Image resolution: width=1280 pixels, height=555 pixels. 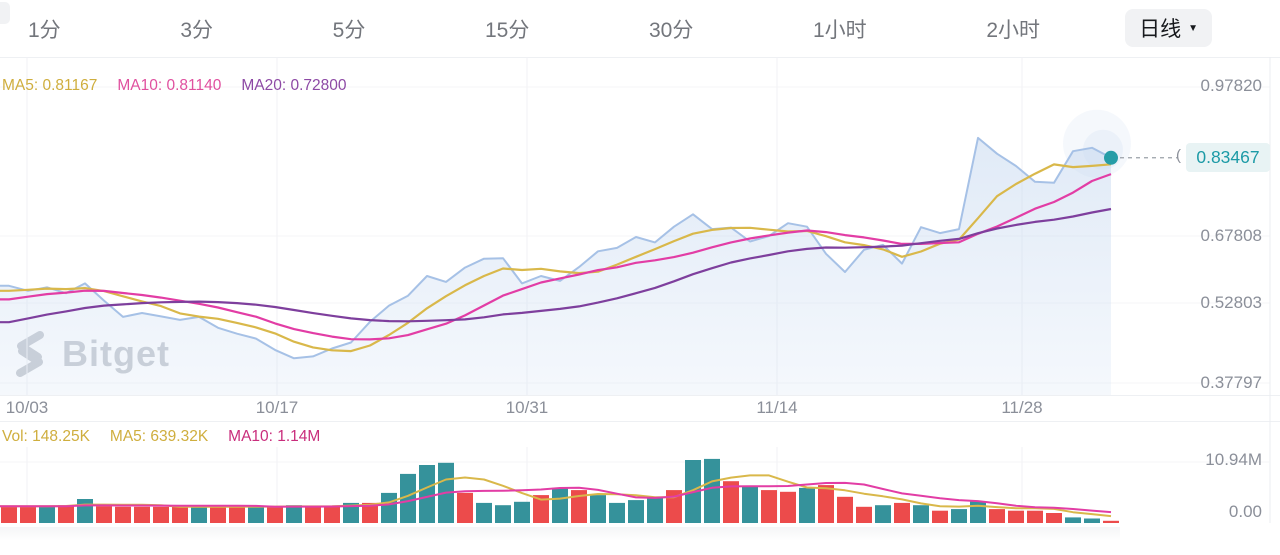 What do you see at coordinates (1231, 382) in the screenshot?
I see `price-axis-label: 0.37797` at bounding box center [1231, 382].